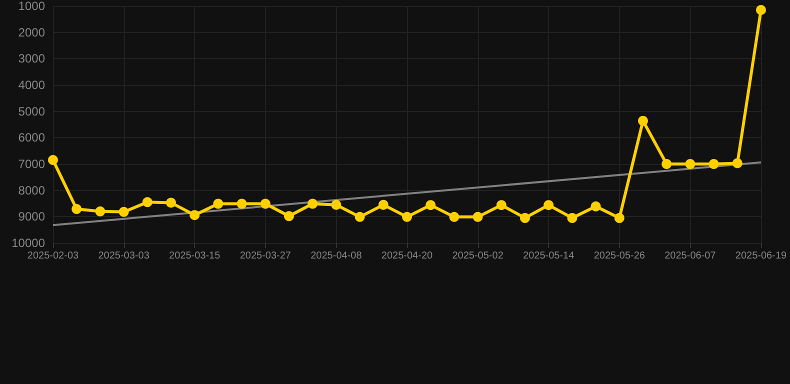 The image size is (790, 384). I want to click on x-tick-label: 2025-05-02, so click(478, 256).